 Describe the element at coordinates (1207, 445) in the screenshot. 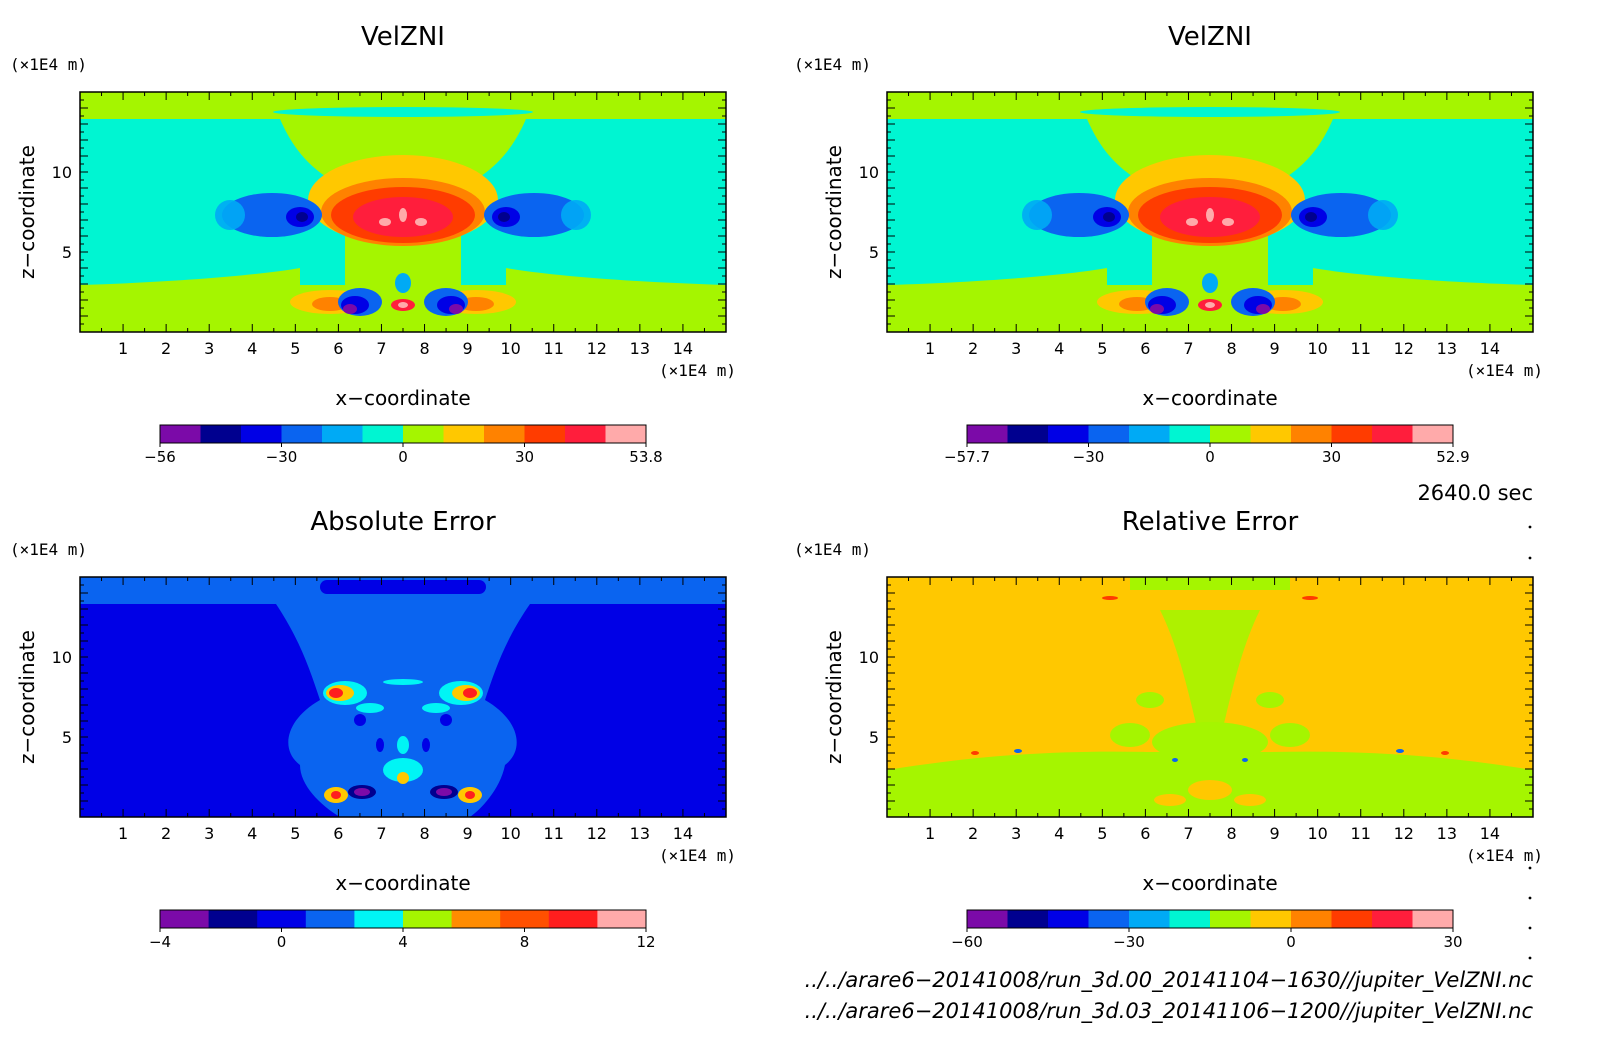

I see `colorbar: −57.7 −30 0 30 52.9` at that location.